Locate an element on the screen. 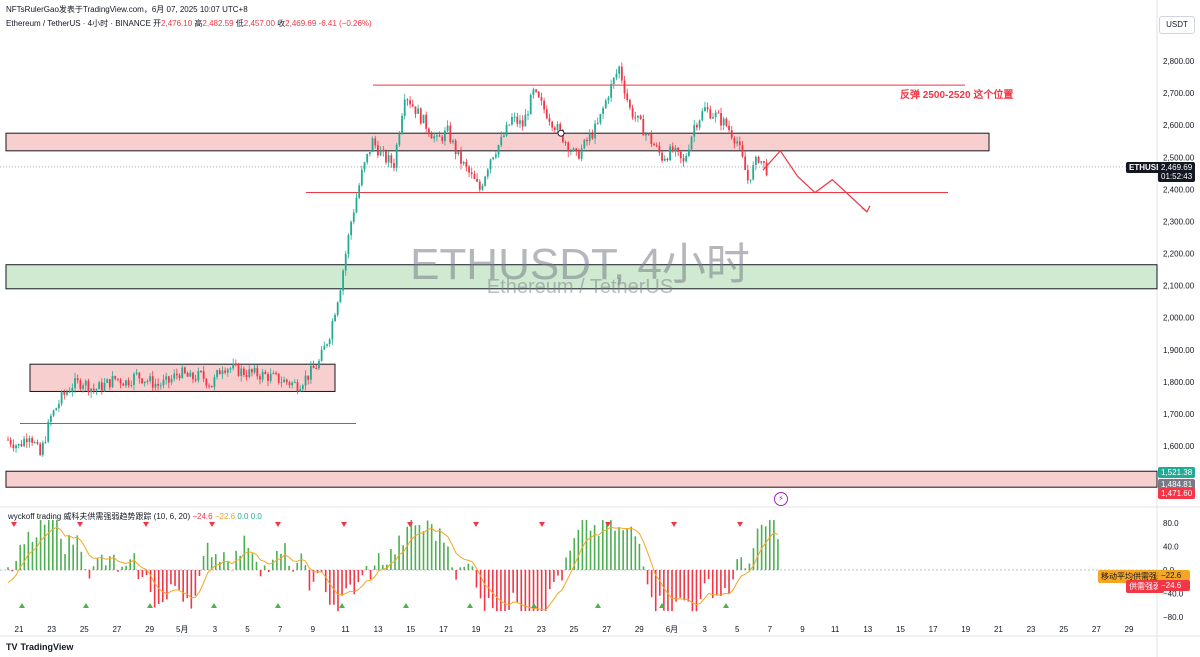 The height and width of the screenshot is (657, 1200). indicator-value-2: −22.6 is located at coordinates (225, 516).